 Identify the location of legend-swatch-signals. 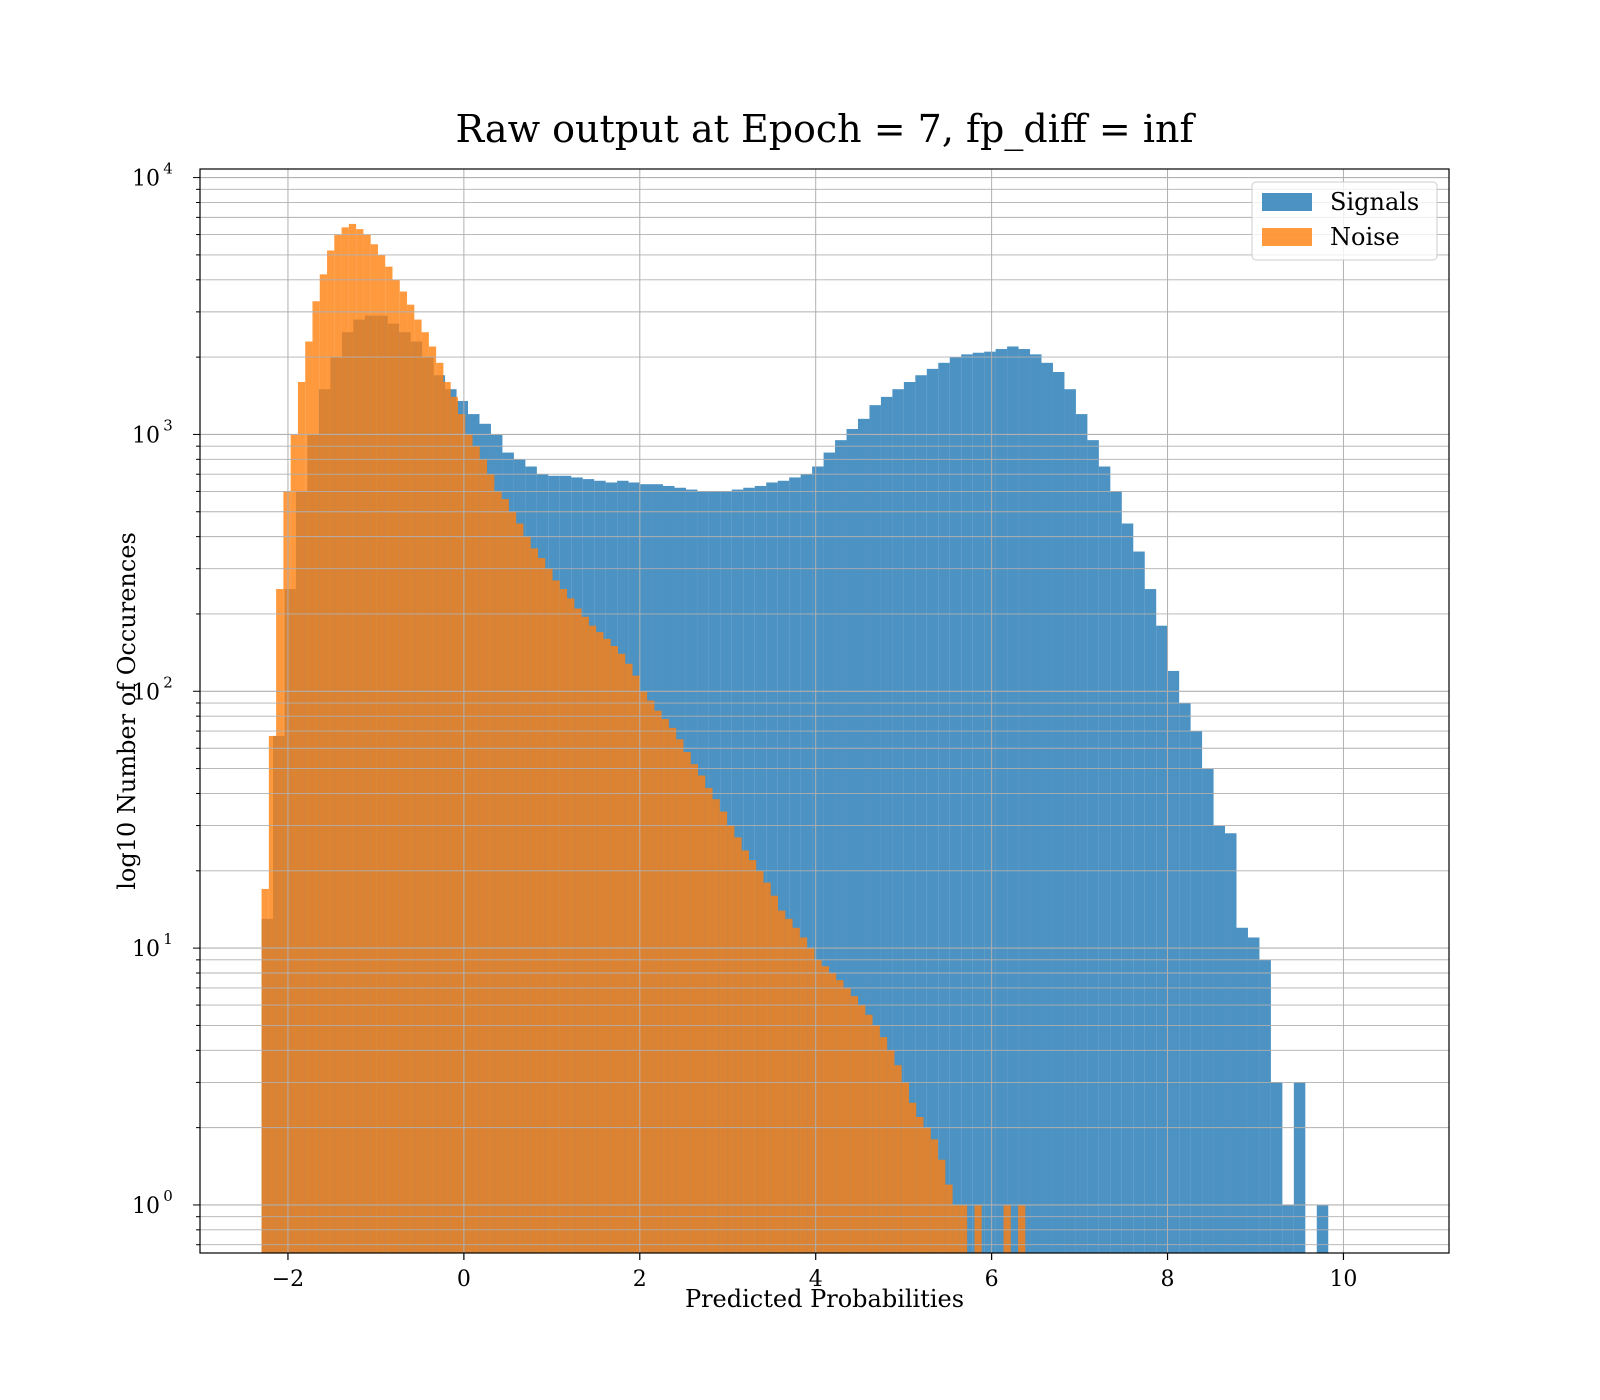
(1287, 202).